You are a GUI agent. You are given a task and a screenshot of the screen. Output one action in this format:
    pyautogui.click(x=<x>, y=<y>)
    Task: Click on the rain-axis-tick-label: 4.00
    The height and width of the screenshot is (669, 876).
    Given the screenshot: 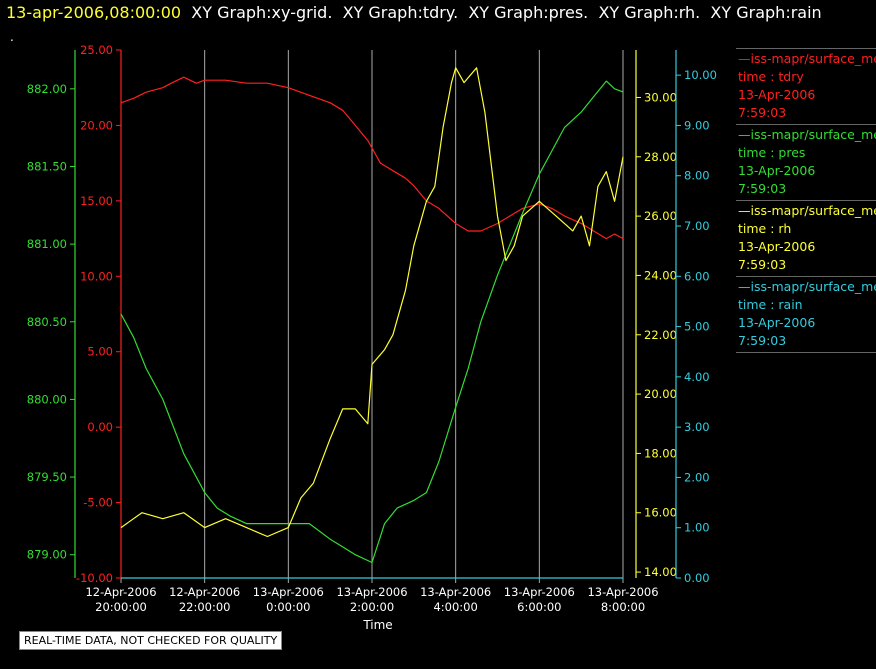 What is the action you would take?
    pyautogui.click(x=697, y=377)
    